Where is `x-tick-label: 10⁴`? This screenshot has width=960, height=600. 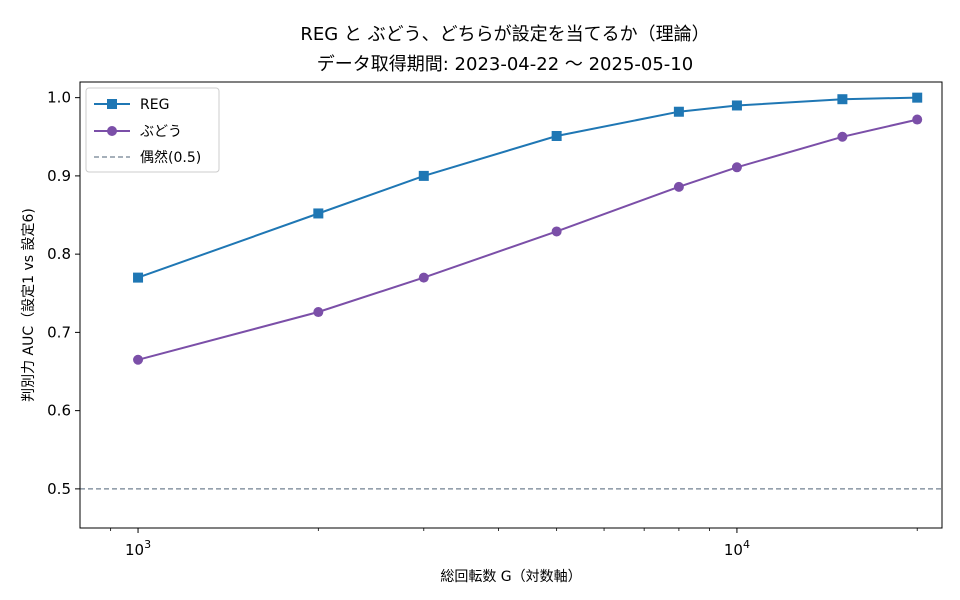 x-tick-label: 10⁴ is located at coordinates (737, 548).